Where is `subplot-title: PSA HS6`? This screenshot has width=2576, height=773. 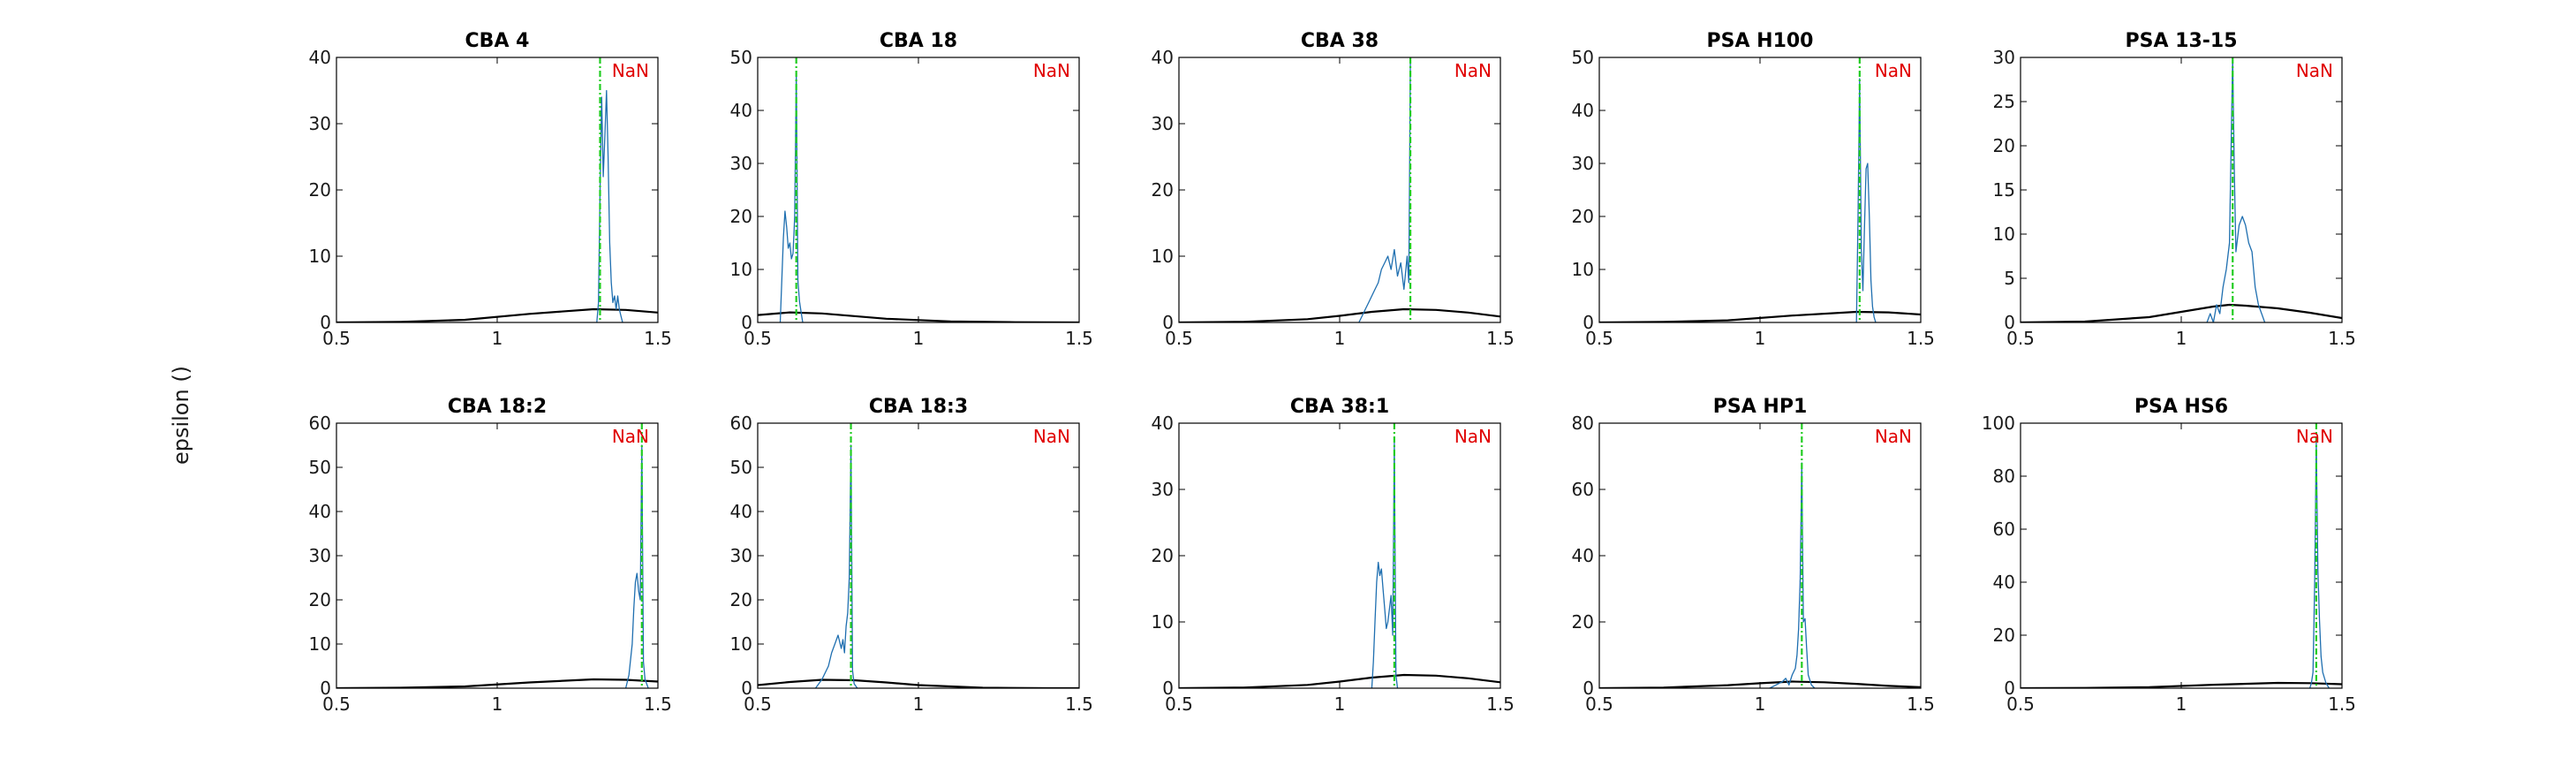
subplot-title: PSA HS6 is located at coordinates (2181, 407).